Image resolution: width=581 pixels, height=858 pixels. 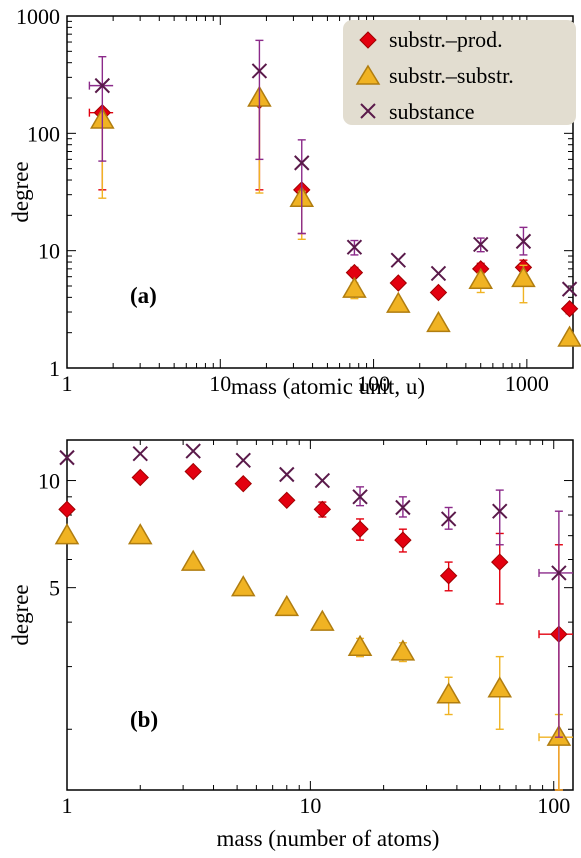 What do you see at coordinates (54, 368) in the screenshot?
I see `y-tick-label: 1` at bounding box center [54, 368].